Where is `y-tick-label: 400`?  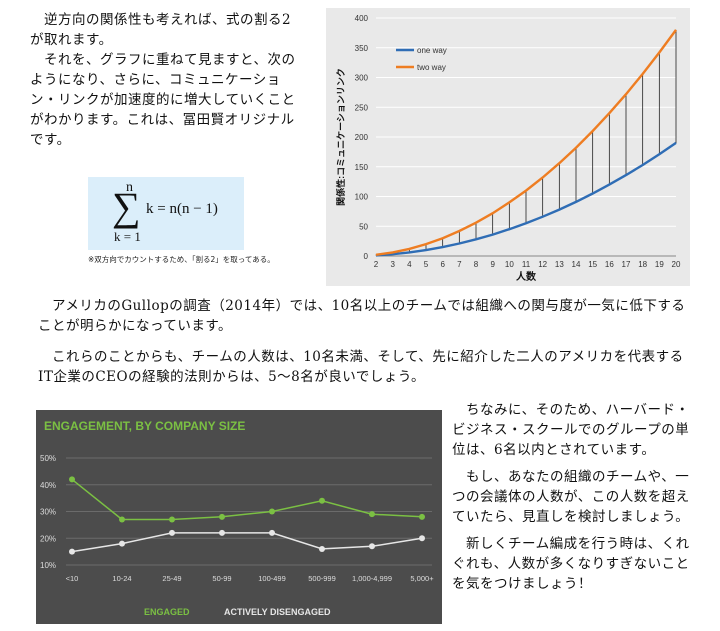
y-tick-label: 400 is located at coordinates (362, 18).